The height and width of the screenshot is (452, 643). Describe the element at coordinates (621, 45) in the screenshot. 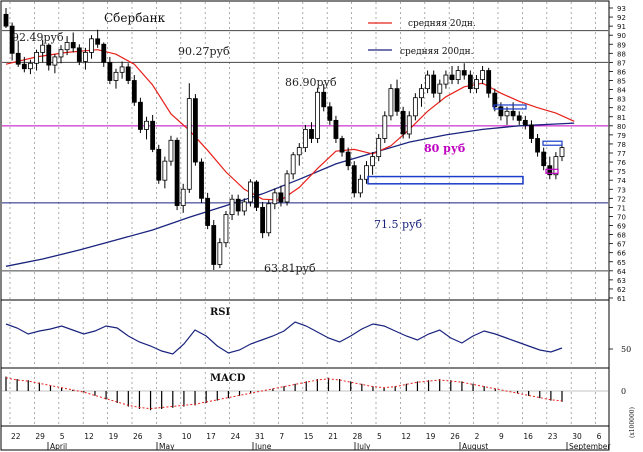

I see `price-tick-label: 89` at that location.